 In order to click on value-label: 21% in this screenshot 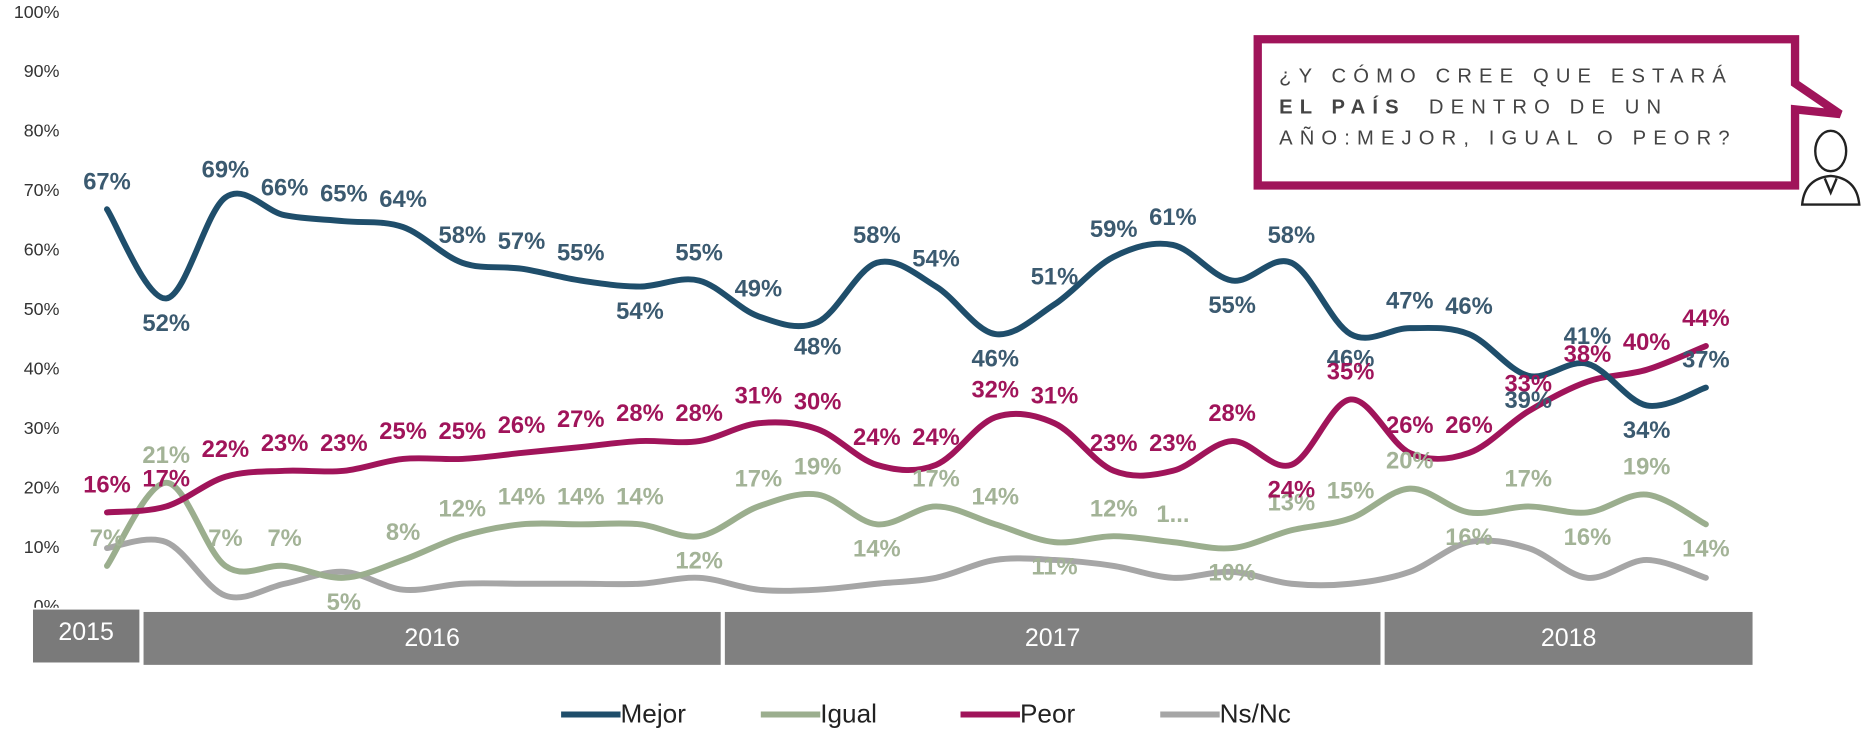, I will do `click(166, 455)`.